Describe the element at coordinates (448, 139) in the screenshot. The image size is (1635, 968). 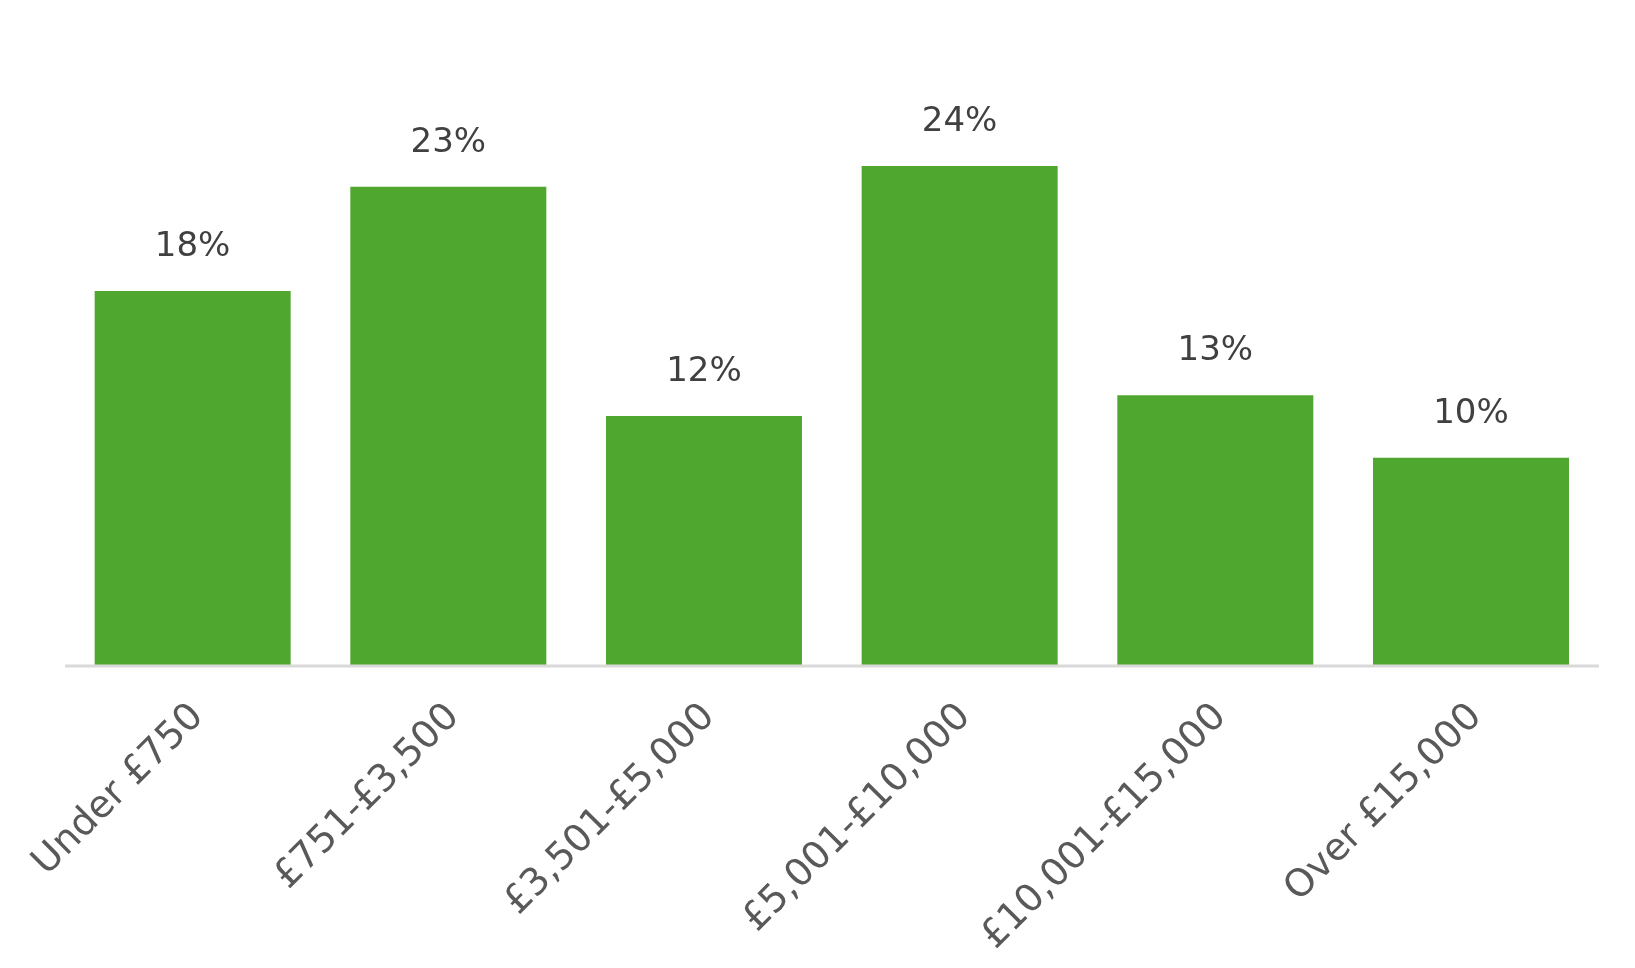
I see `data-label: 23%` at that location.